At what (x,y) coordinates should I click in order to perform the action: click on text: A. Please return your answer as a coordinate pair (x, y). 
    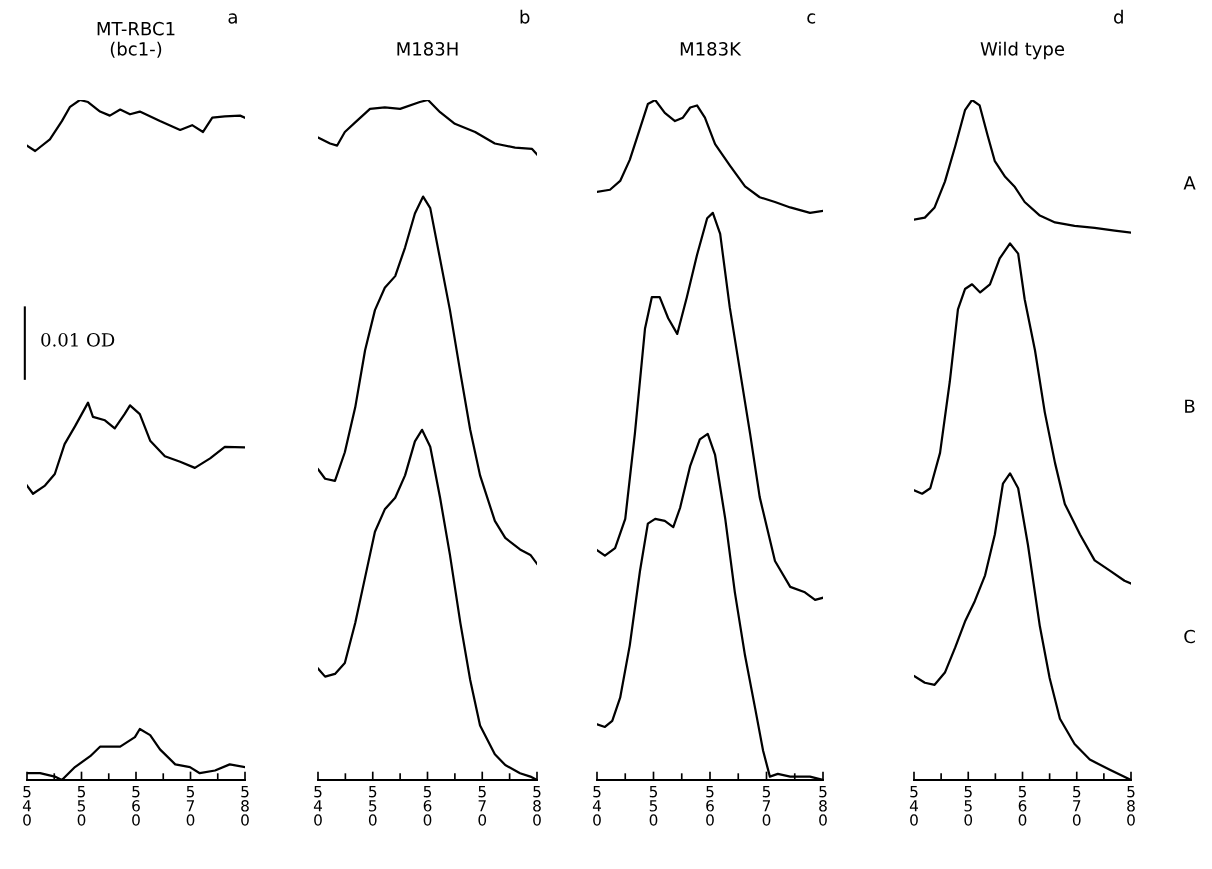
    Looking at the image, I should click on (1189, 183).